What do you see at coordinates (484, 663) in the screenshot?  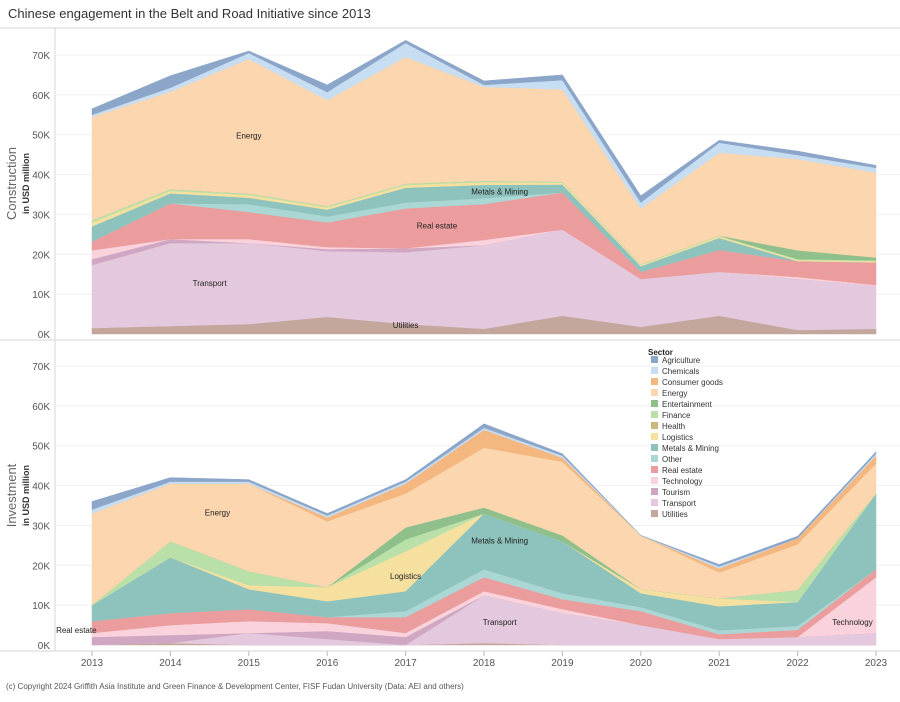 I see `x-tick-label: 2018` at bounding box center [484, 663].